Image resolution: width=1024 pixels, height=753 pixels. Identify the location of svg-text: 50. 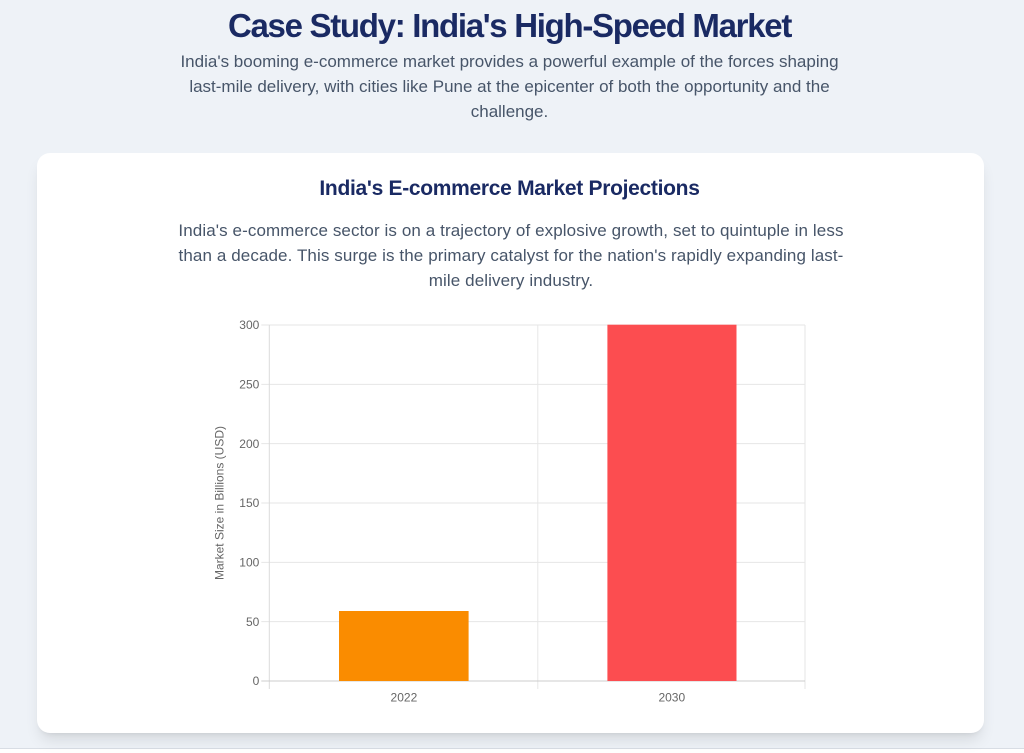
(253, 622).